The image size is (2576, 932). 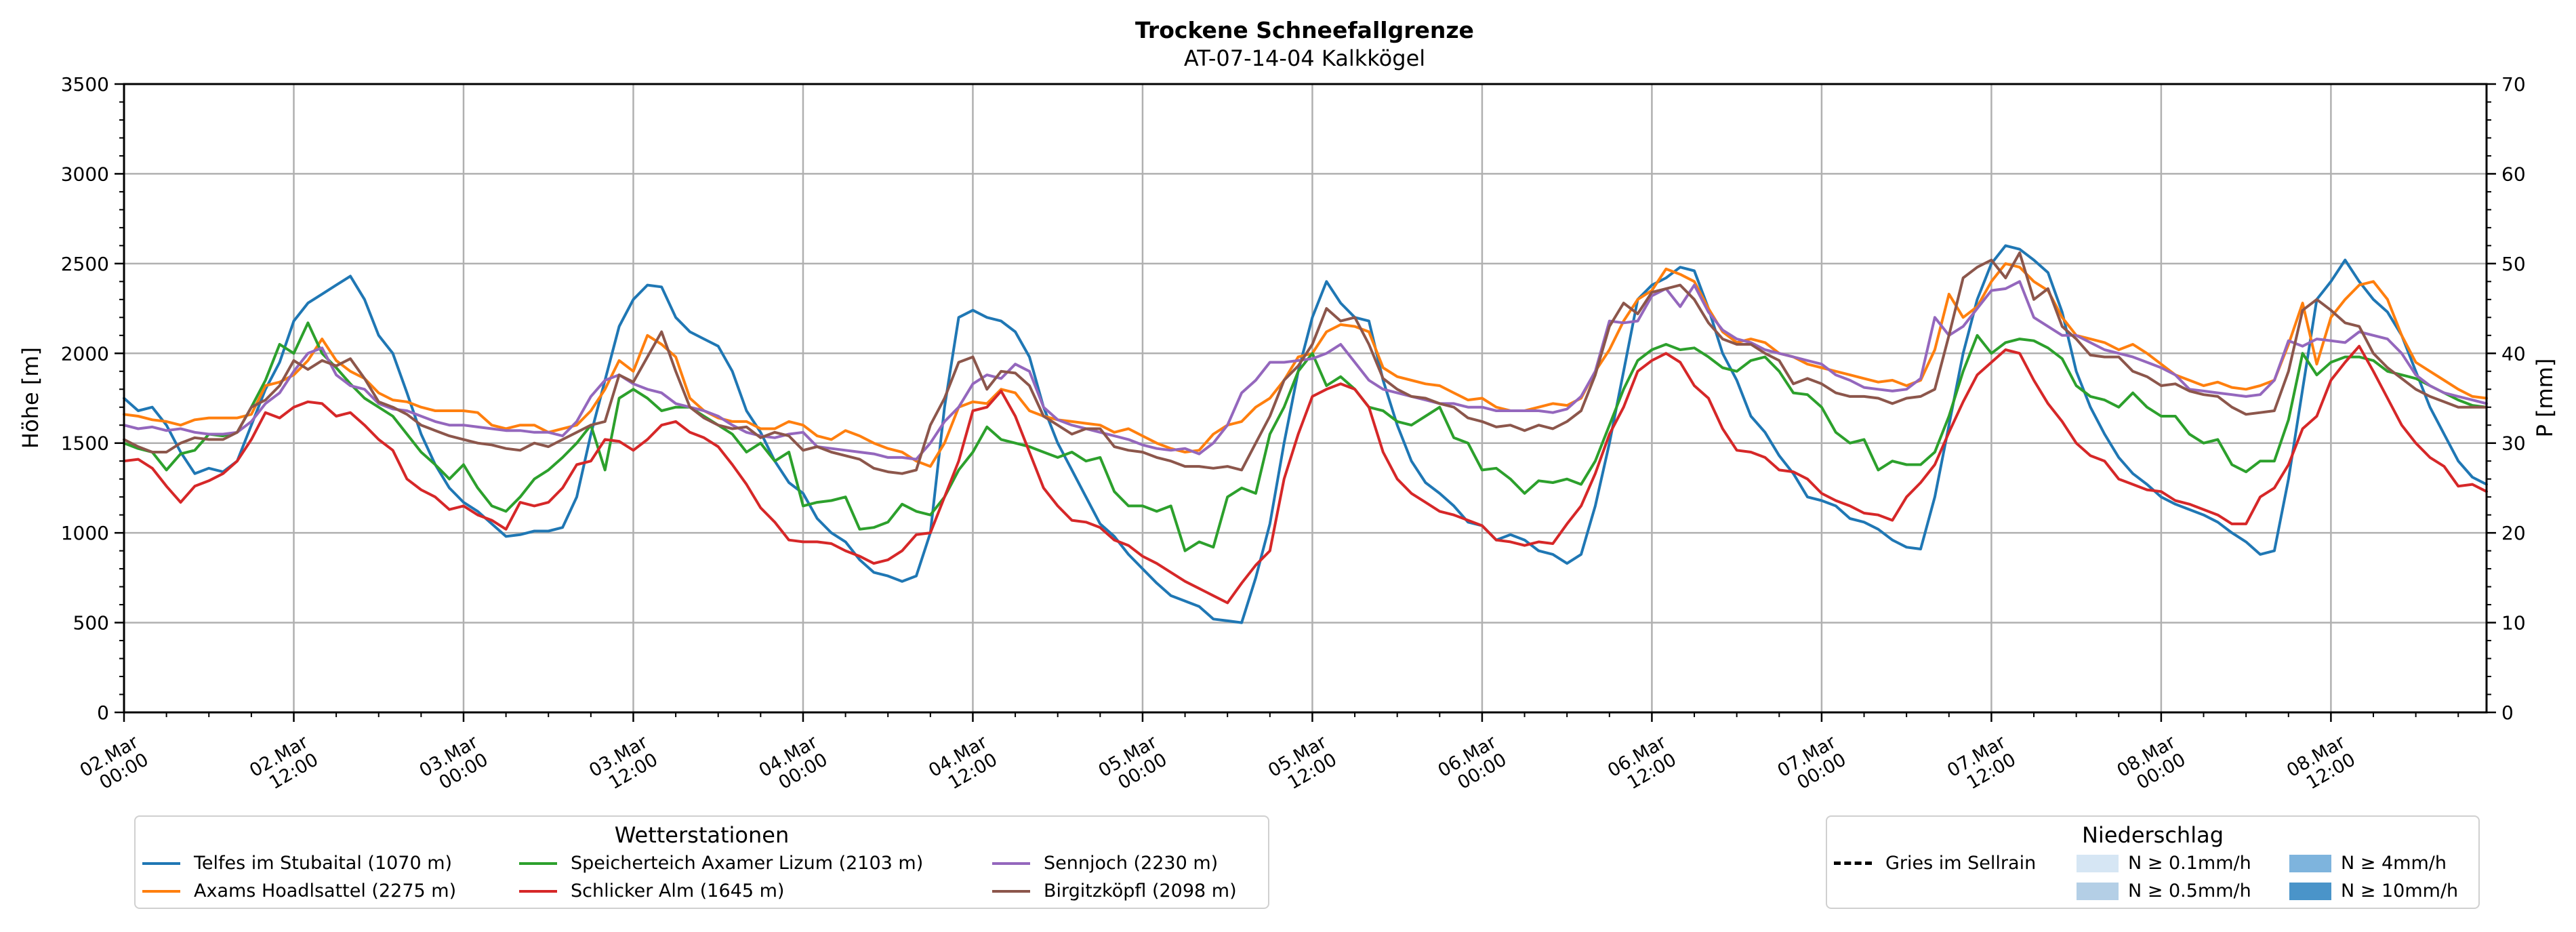 What do you see at coordinates (2514, 353) in the screenshot?
I see `y2-tick-label: 40` at bounding box center [2514, 353].